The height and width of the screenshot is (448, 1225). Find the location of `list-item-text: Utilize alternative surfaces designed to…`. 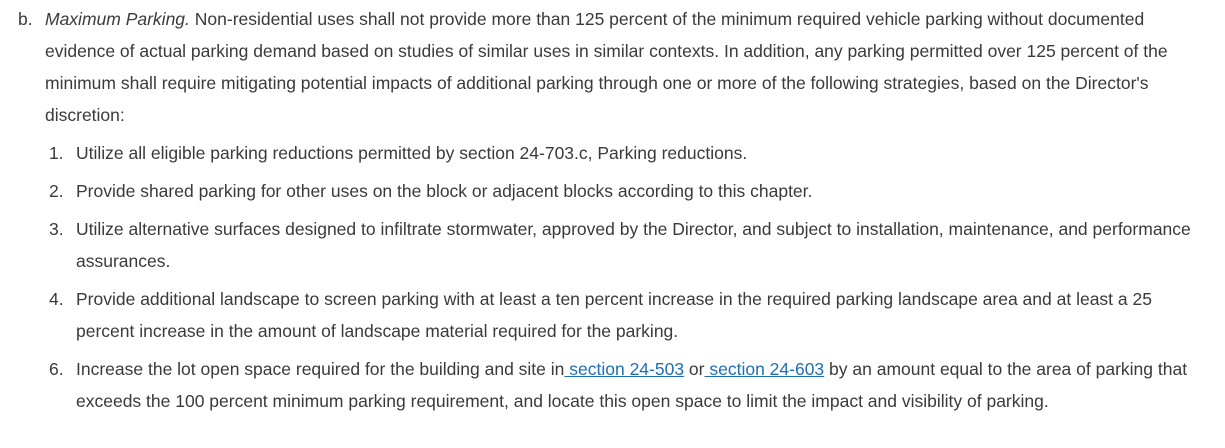

list-item-text: Utilize alternative surfaces designed to… is located at coordinates (633, 245).